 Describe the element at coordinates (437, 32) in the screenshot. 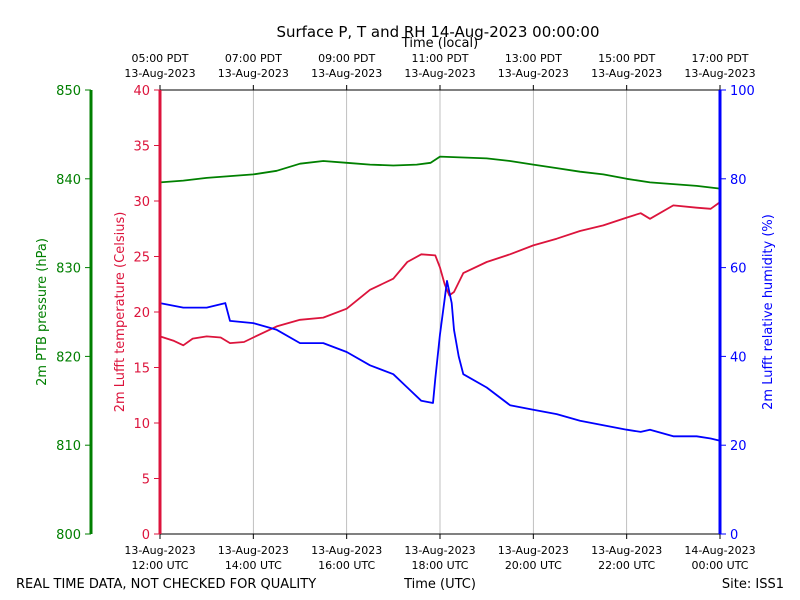

I see `chart-title: Surface P, T and RH 14-Aug-2023 00:00:00` at that location.